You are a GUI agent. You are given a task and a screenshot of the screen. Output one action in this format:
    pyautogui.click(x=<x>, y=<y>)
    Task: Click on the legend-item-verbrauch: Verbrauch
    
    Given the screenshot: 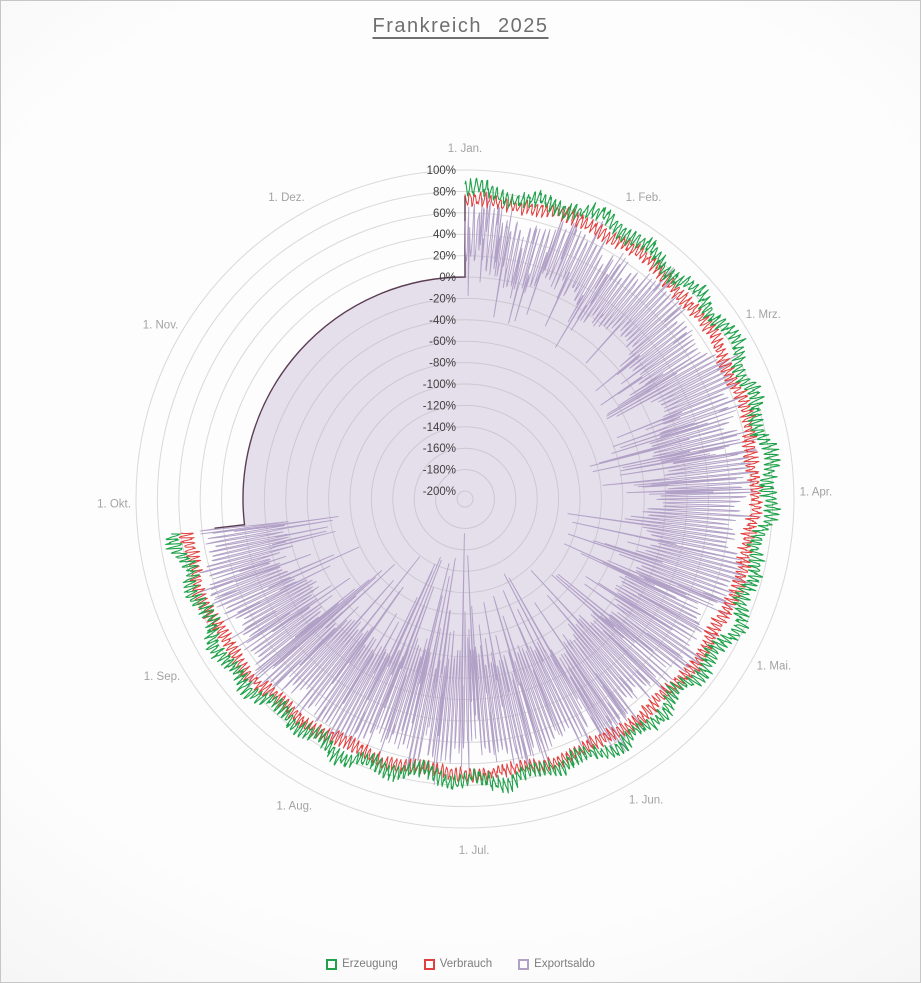 What is the action you would take?
    pyautogui.click(x=458, y=964)
    